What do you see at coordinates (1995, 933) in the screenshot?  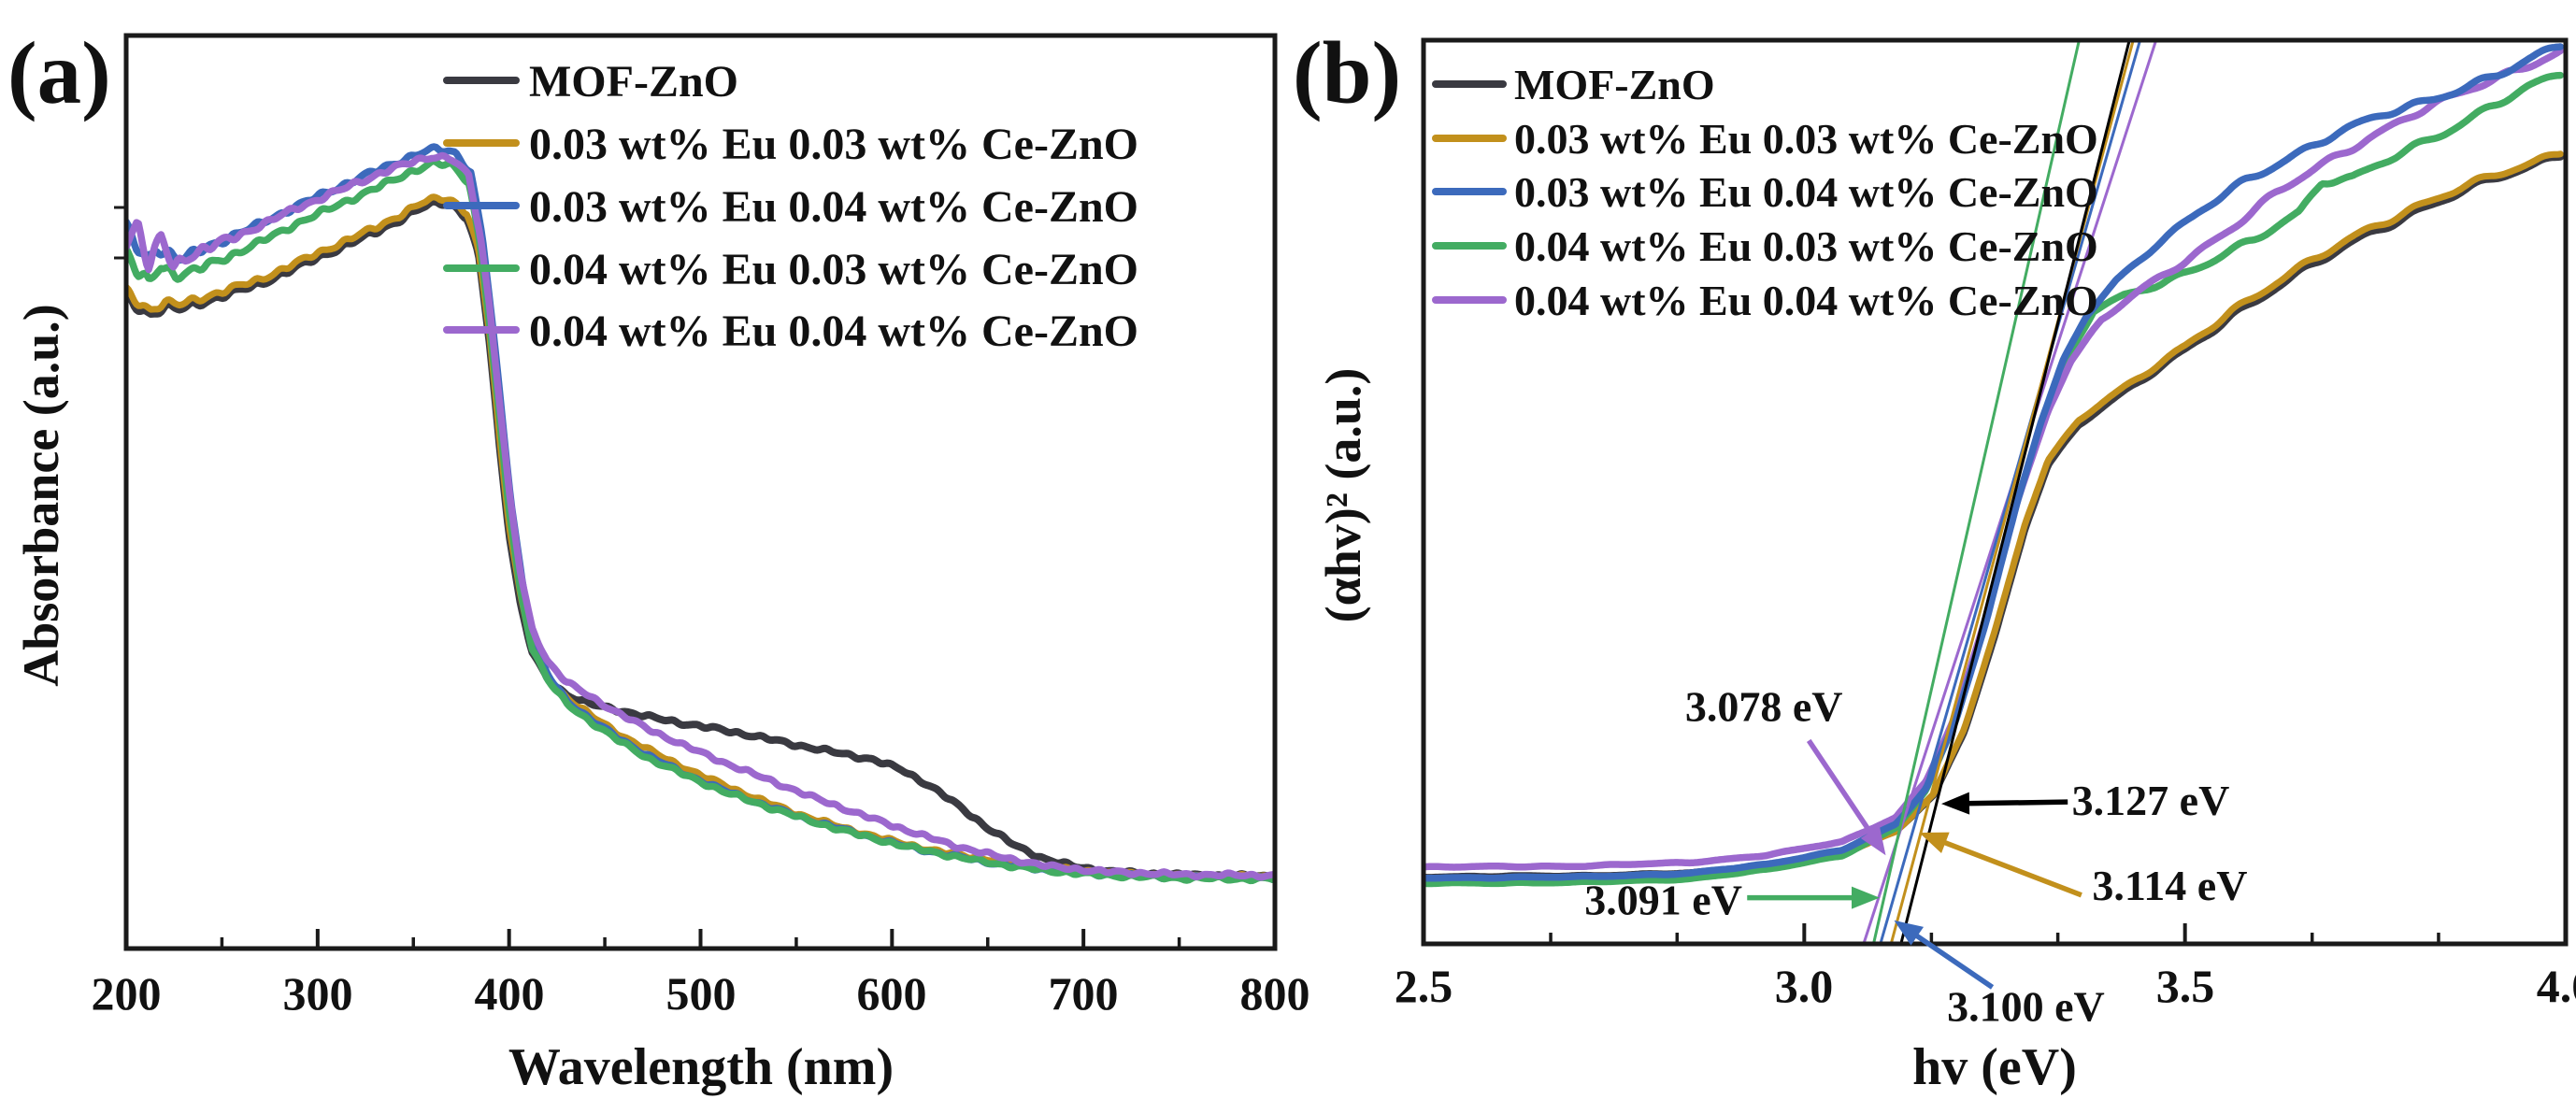 I see `panel-b-ticks` at bounding box center [1995, 933].